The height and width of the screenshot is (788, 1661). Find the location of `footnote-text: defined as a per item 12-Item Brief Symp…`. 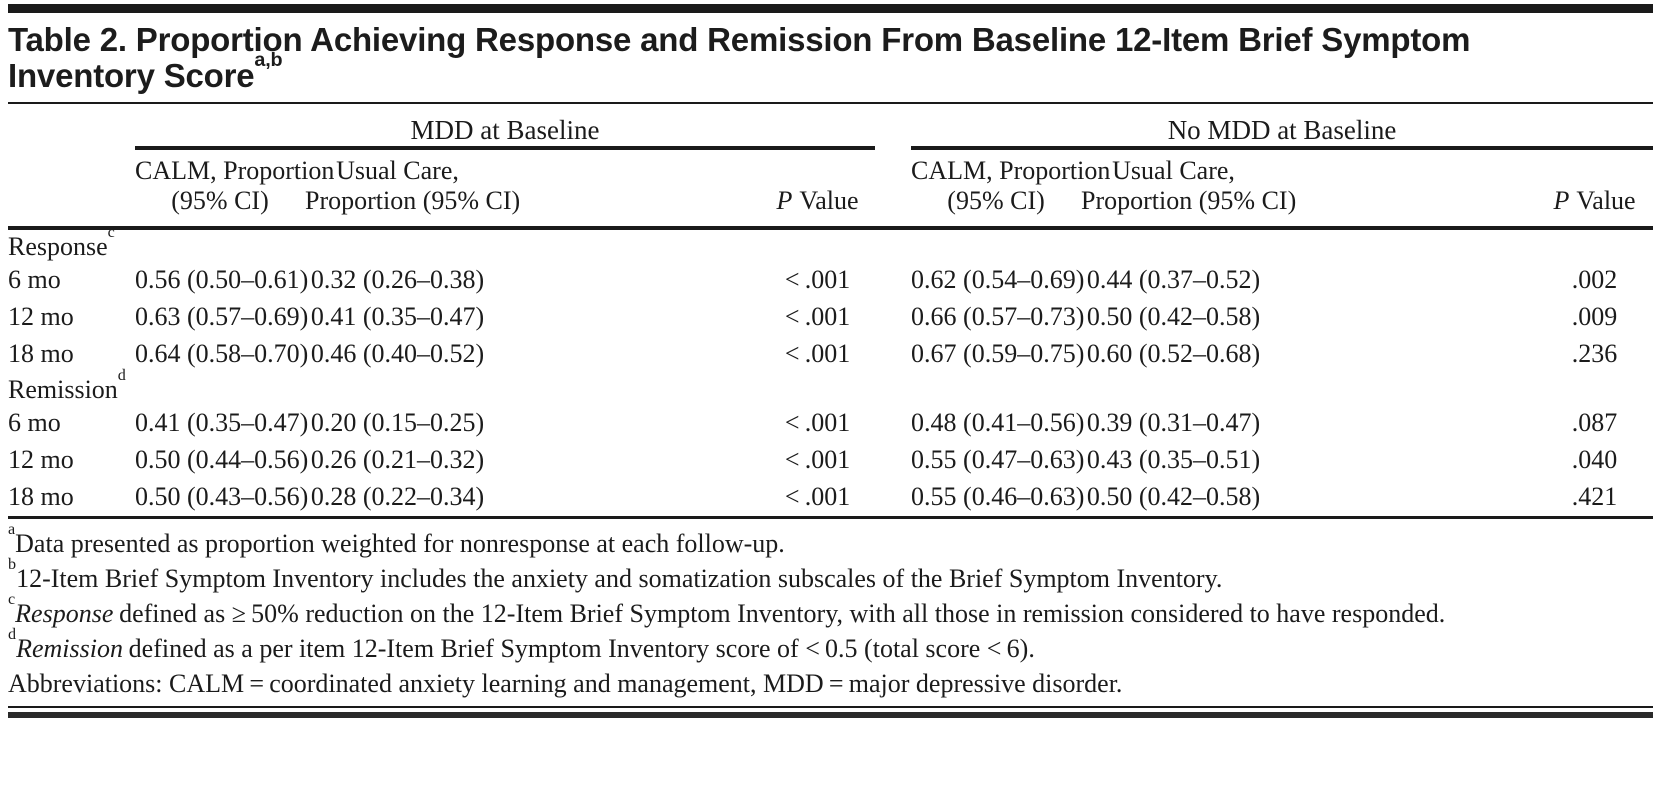

footnote-text: defined as a per item 12-Item Brief Symp… is located at coordinates (581, 648).